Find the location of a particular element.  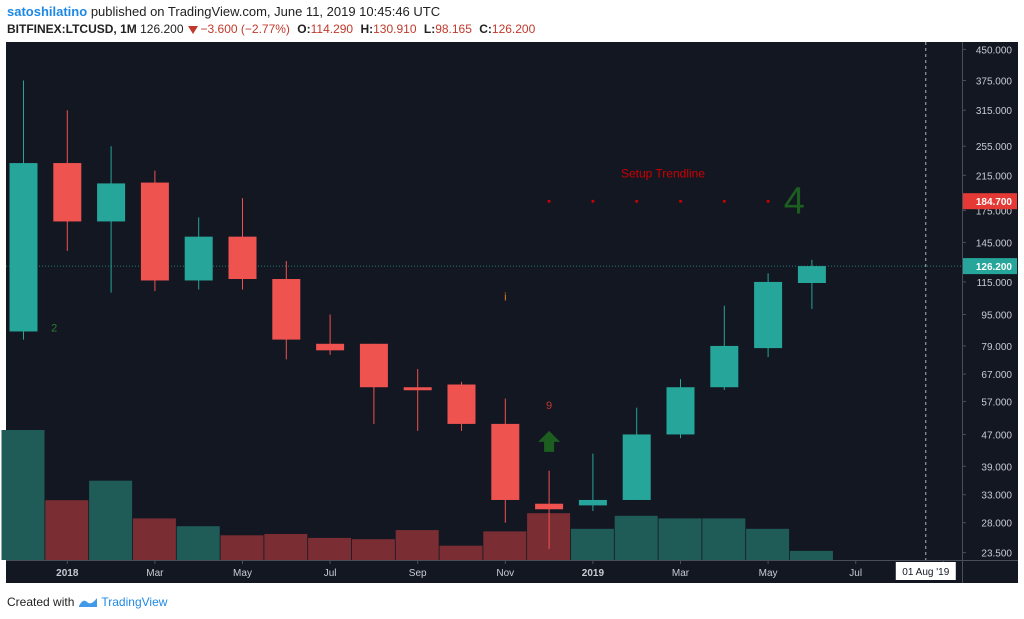

setup-level-badge-bg is located at coordinates (990, 201).